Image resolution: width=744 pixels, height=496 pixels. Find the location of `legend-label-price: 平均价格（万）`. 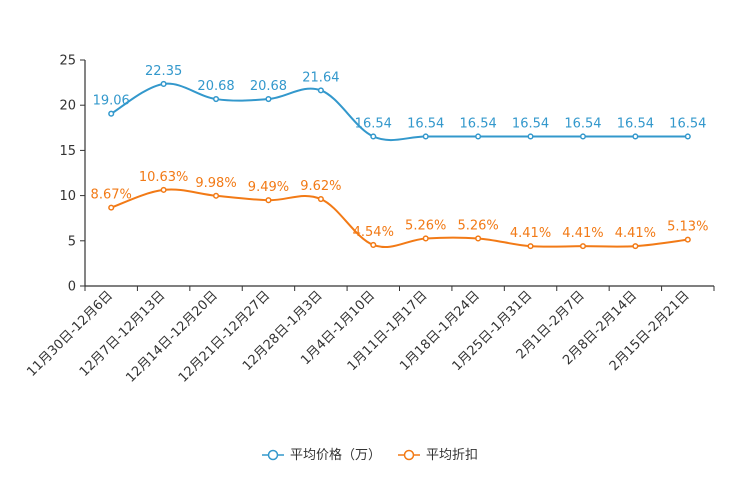

legend-label-price: 平均价格（万） is located at coordinates (335, 455).